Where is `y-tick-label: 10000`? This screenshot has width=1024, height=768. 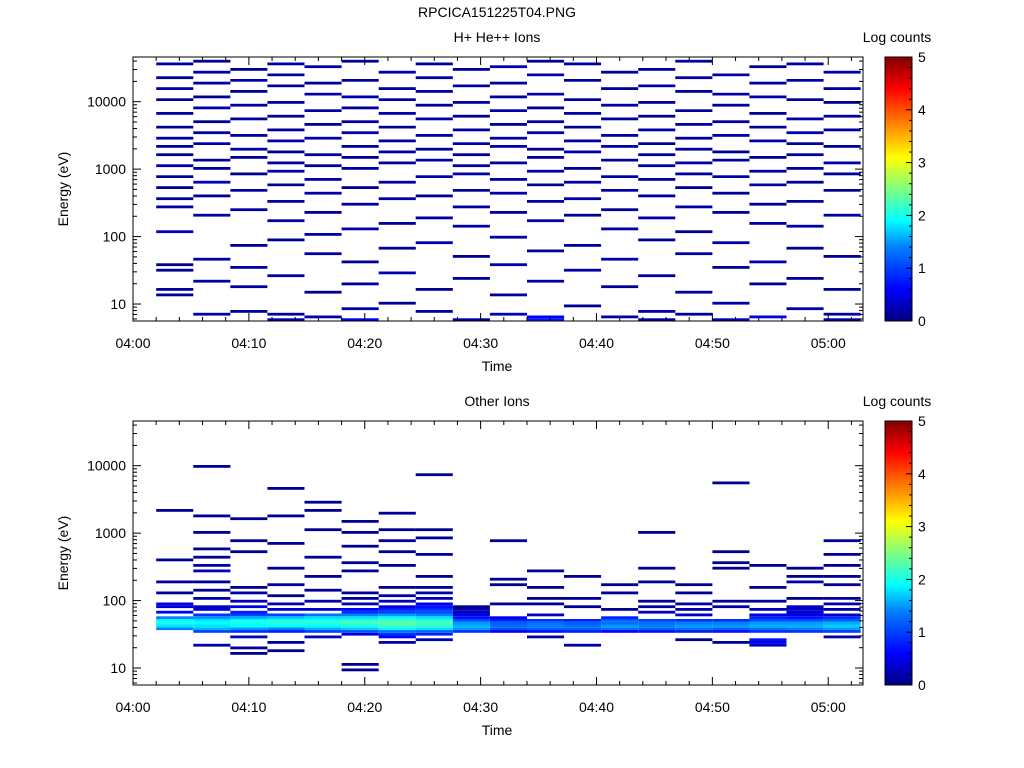
y-tick-label: 10000 is located at coordinates (106, 466).